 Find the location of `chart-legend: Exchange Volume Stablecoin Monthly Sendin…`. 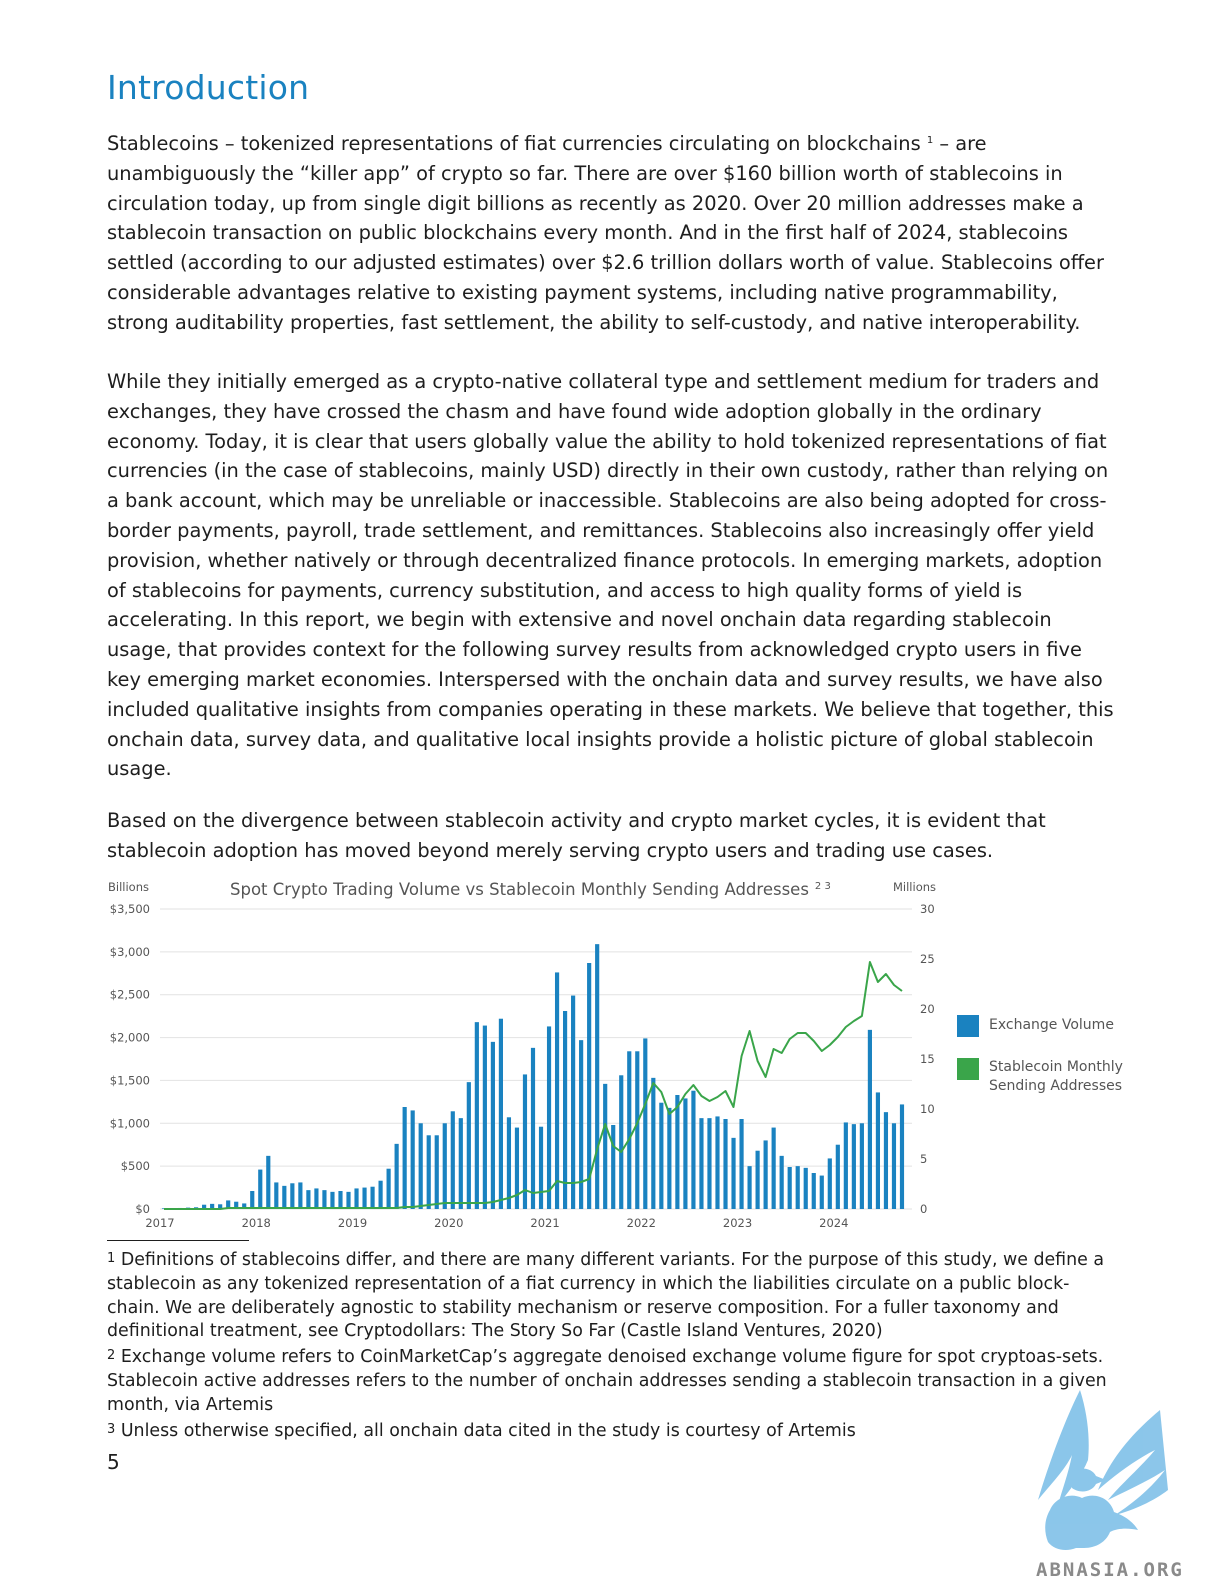

chart-legend: Exchange Volume Stablecoin Monthly Sendin… is located at coordinates (1040, 1054).